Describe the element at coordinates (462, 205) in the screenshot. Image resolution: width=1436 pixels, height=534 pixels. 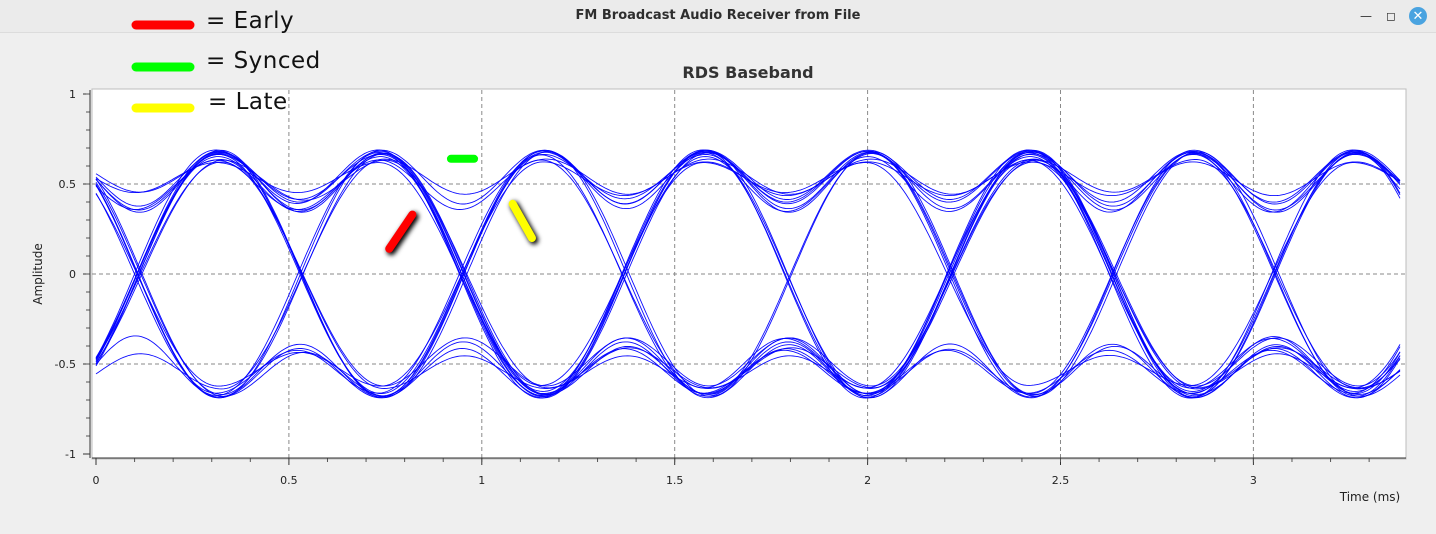
I see `sync-markers` at that location.